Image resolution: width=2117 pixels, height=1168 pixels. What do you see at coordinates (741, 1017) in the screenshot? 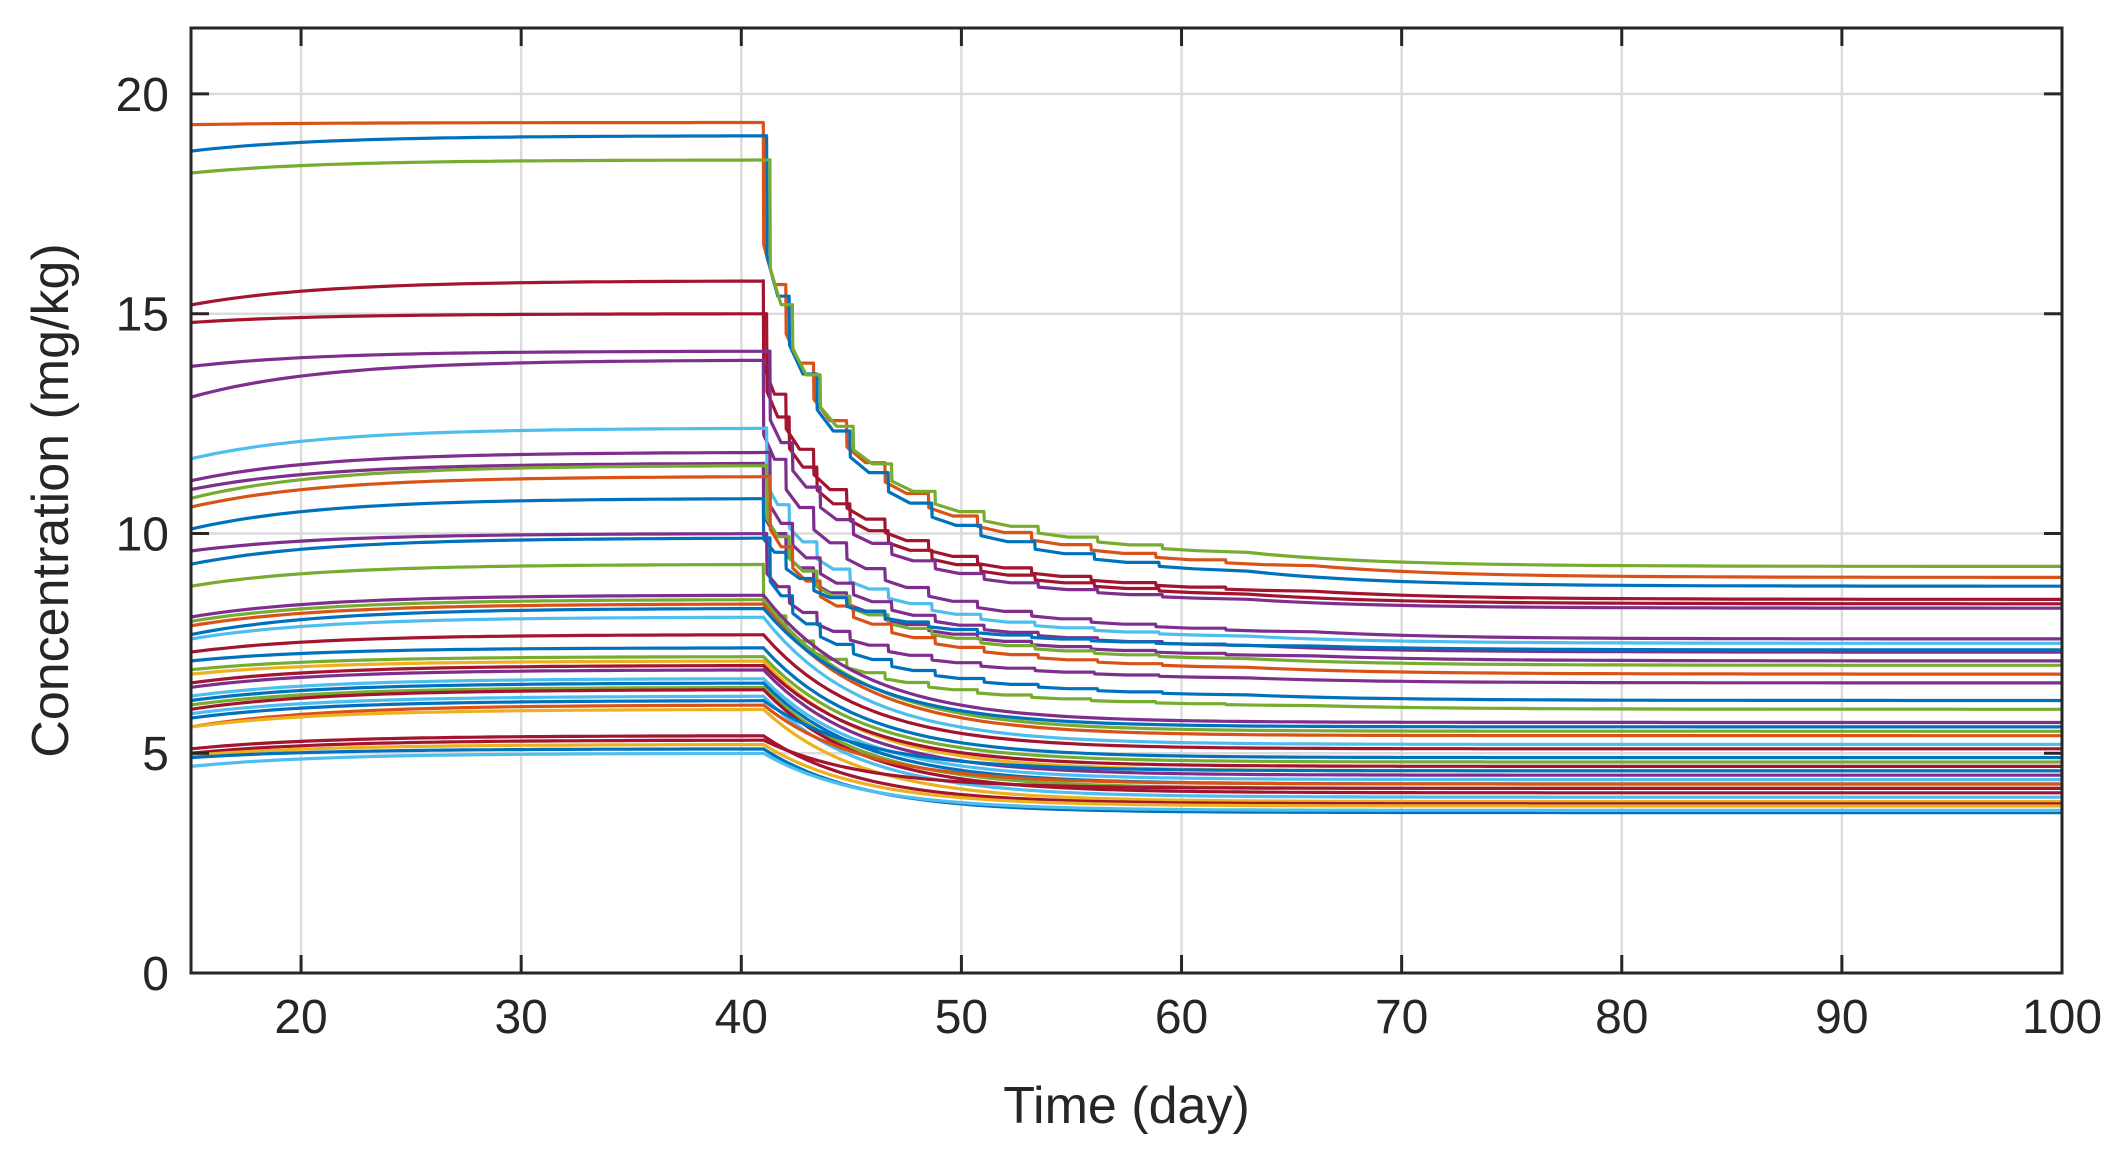
I see `x-tick-label: 40` at bounding box center [741, 1017].